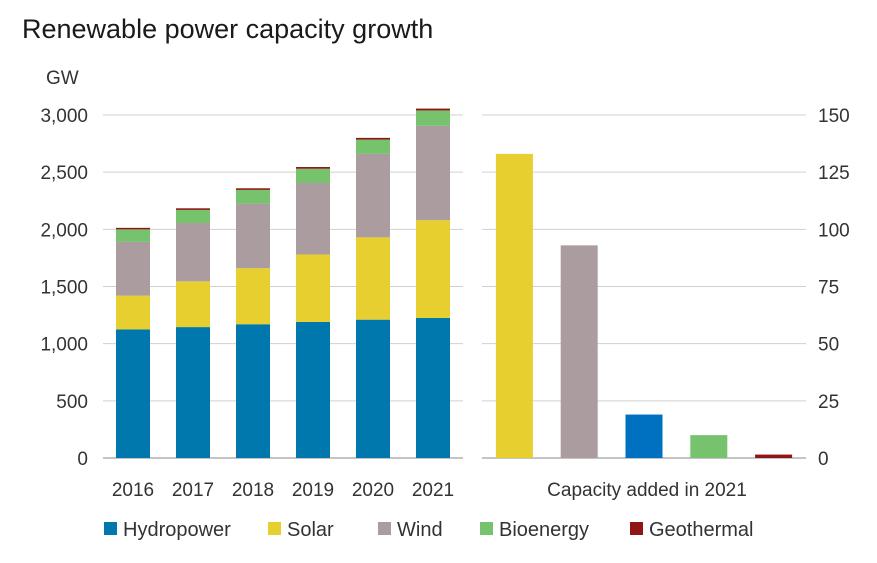 The height and width of the screenshot is (563, 877). Describe the element at coordinates (253, 196) in the screenshot. I see `bar-segment-bioenergy-2018` at that location.